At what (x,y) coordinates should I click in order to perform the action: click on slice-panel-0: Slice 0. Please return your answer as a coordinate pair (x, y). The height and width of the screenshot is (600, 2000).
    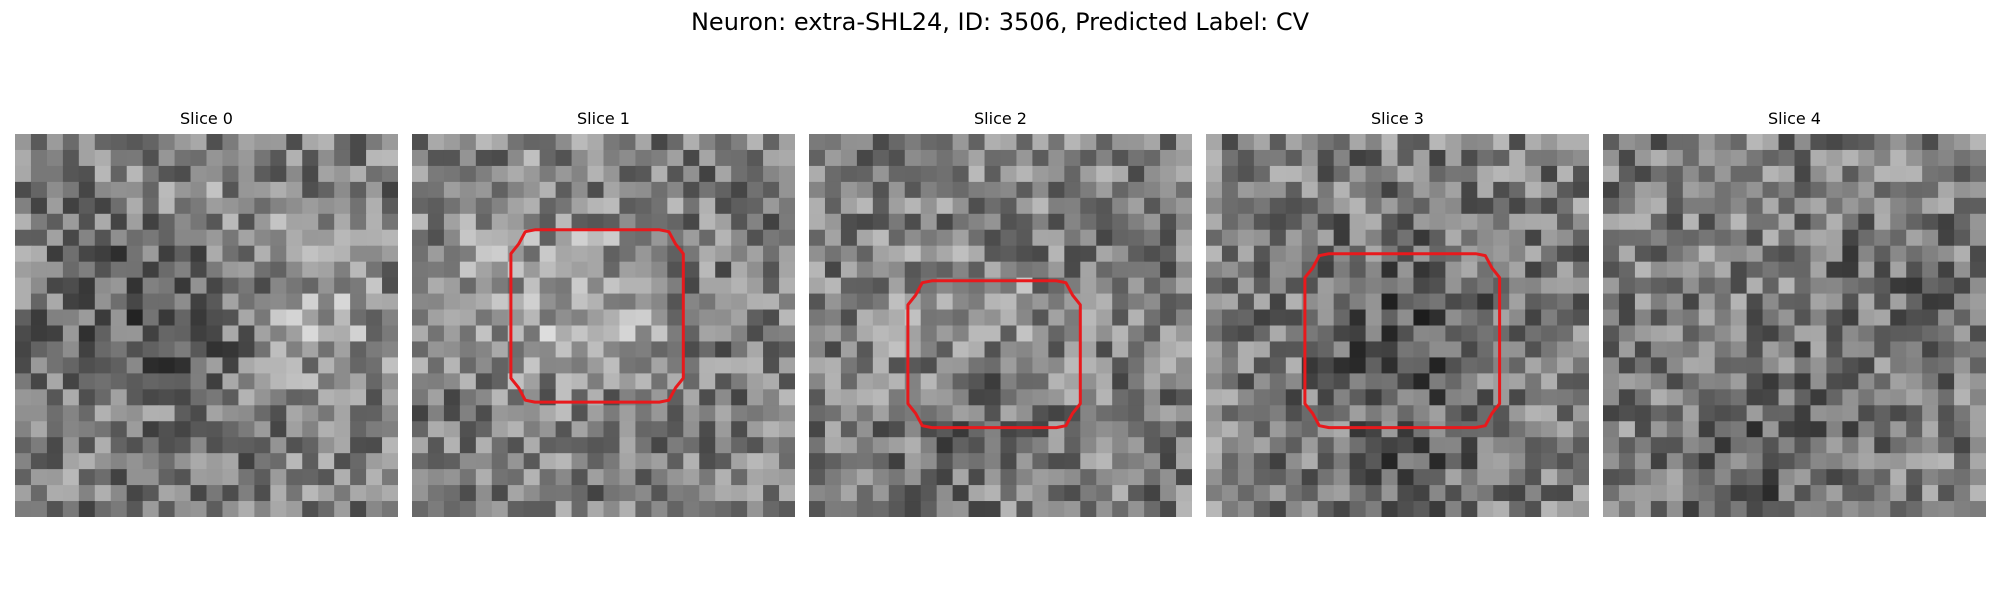
    Looking at the image, I should click on (206, 312).